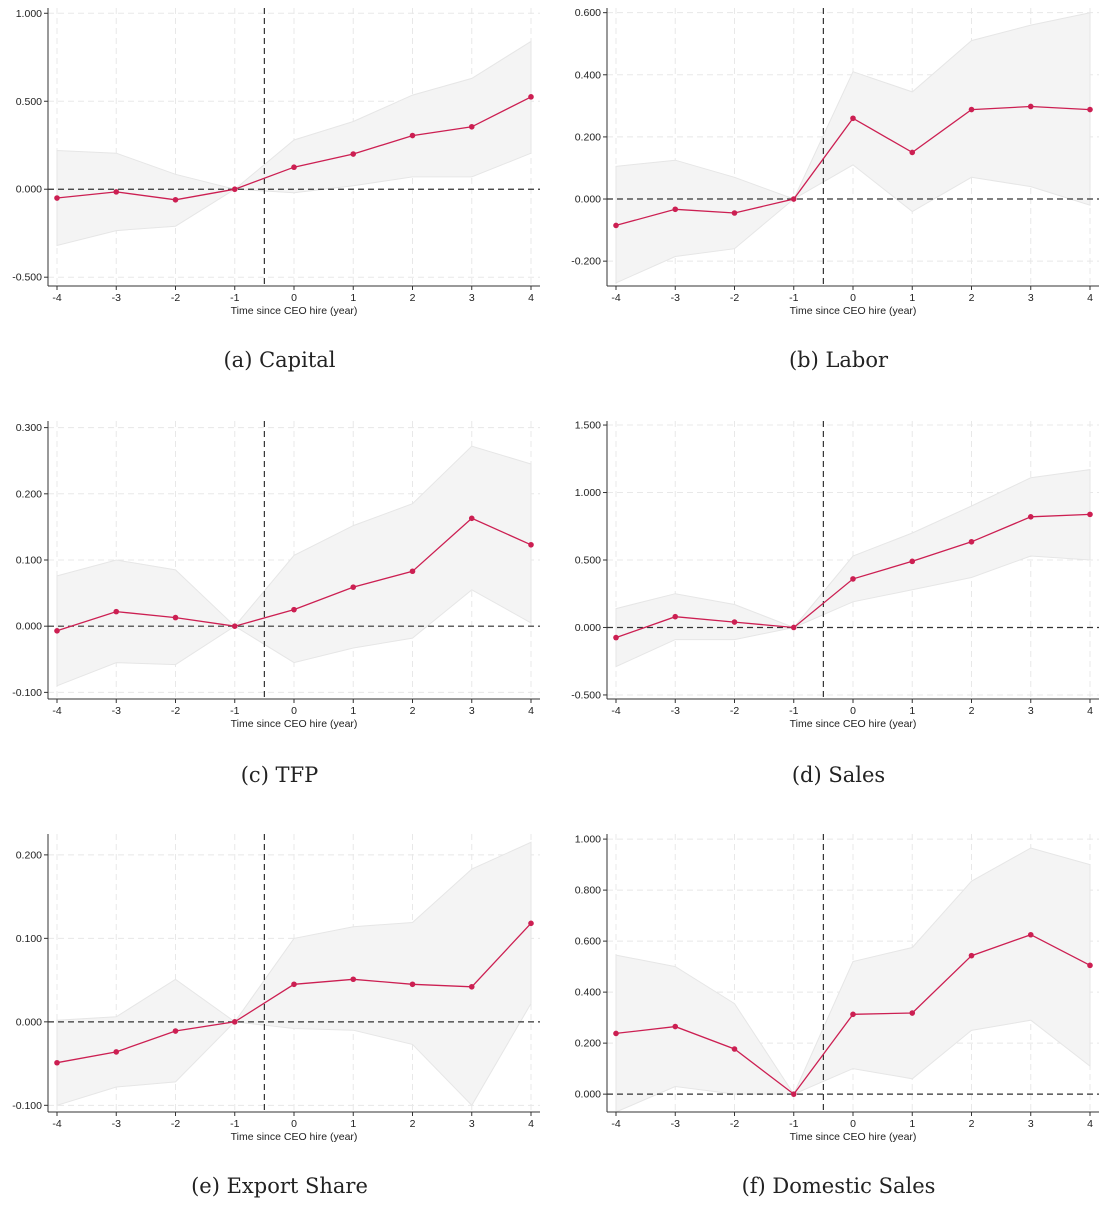  Describe the element at coordinates (588, 426) in the screenshot. I see `y-tick-label: 1.500` at that location.